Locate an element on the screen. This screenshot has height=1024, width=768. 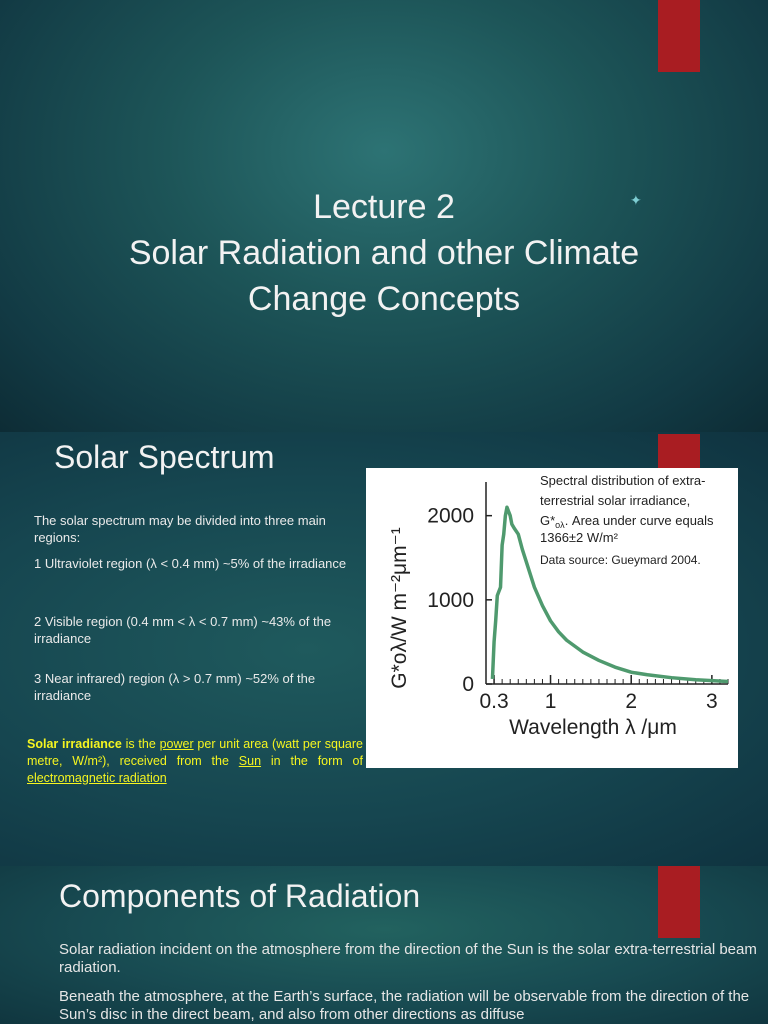
y-tick-label: 1000 is located at coordinates (450, 600).